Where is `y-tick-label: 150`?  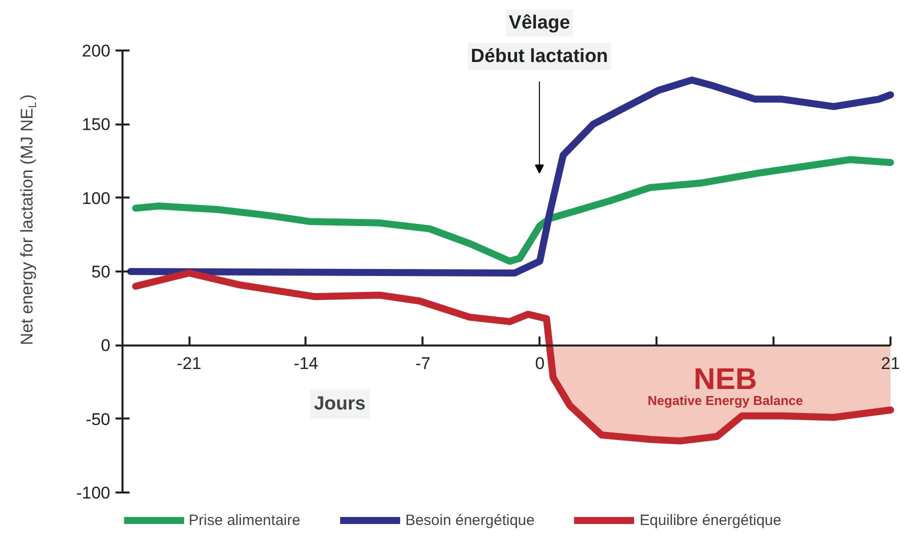 y-tick-label: 150 is located at coordinates (96, 124).